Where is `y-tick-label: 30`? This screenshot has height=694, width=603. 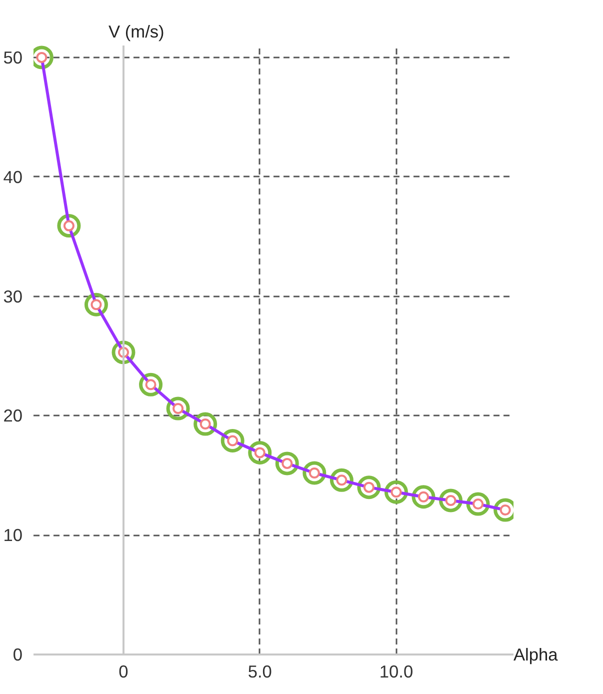
y-tick-label: 30 is located at coordinates (13, 296).